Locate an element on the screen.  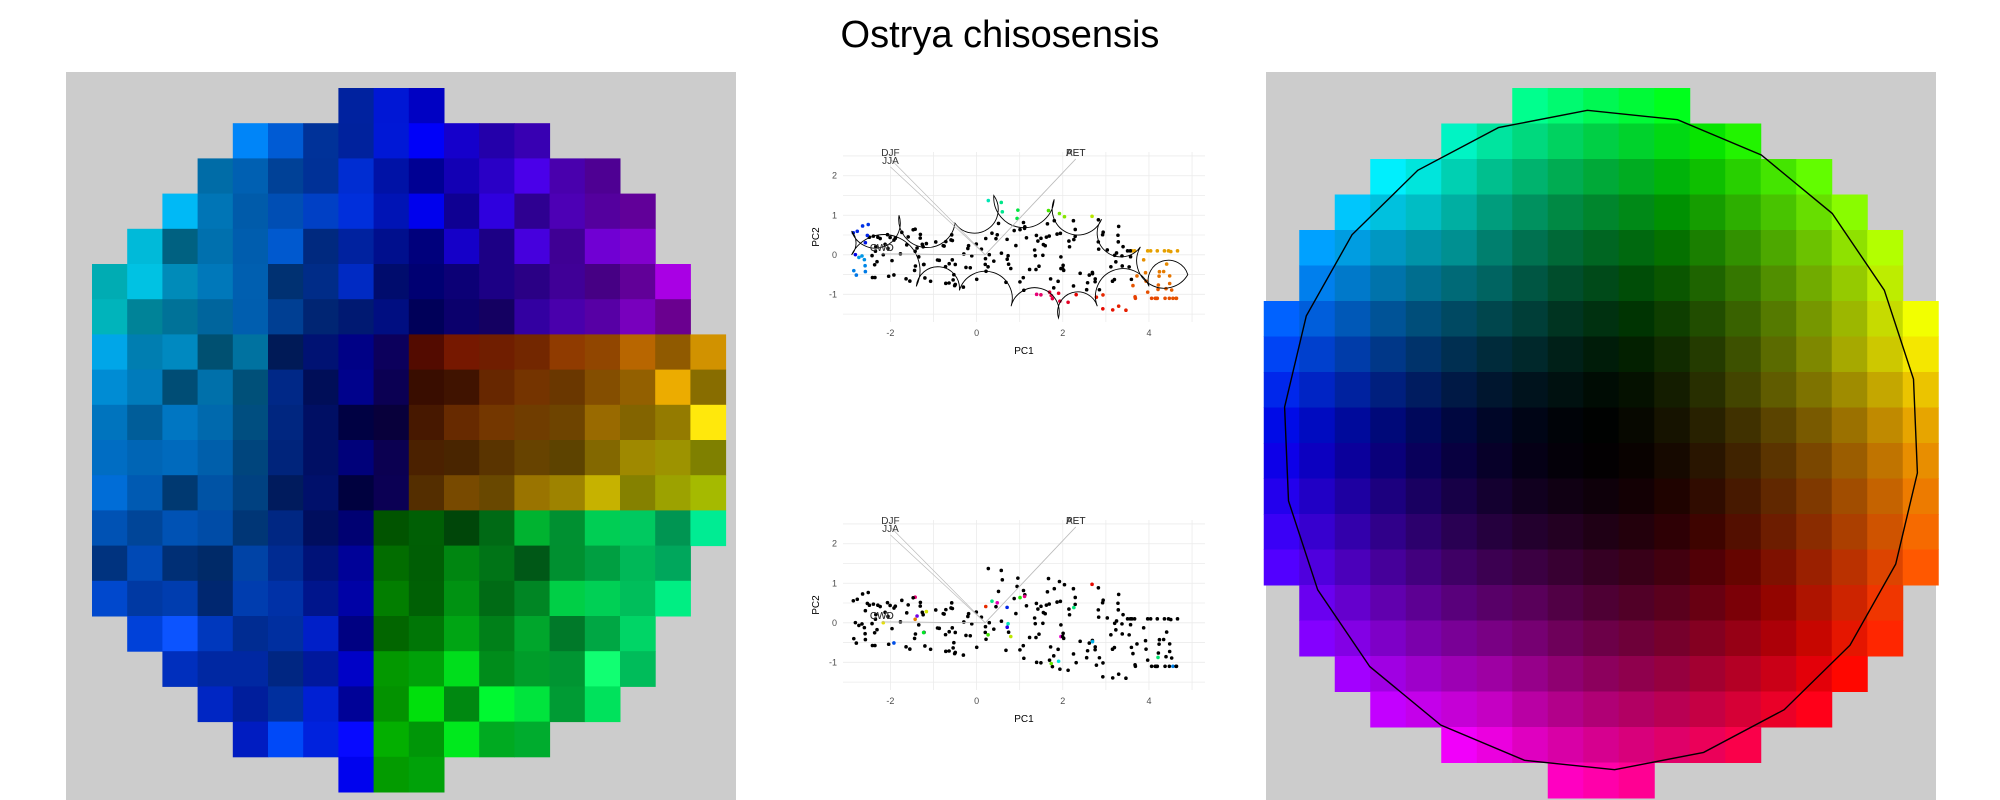
x-tick-label: 0 is located at coordinates (976, 333).